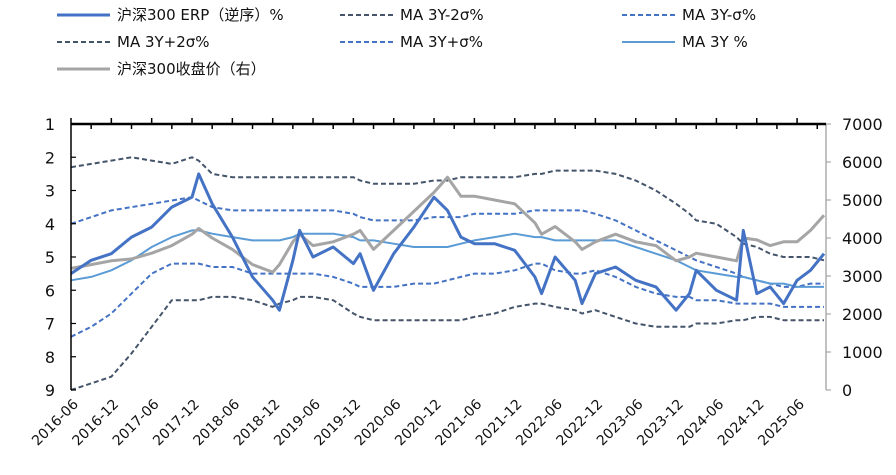 The width and height of the screenshot is (896, 475). I want to click on legend-item: MA 3Y+σ%, so click(411, 42).